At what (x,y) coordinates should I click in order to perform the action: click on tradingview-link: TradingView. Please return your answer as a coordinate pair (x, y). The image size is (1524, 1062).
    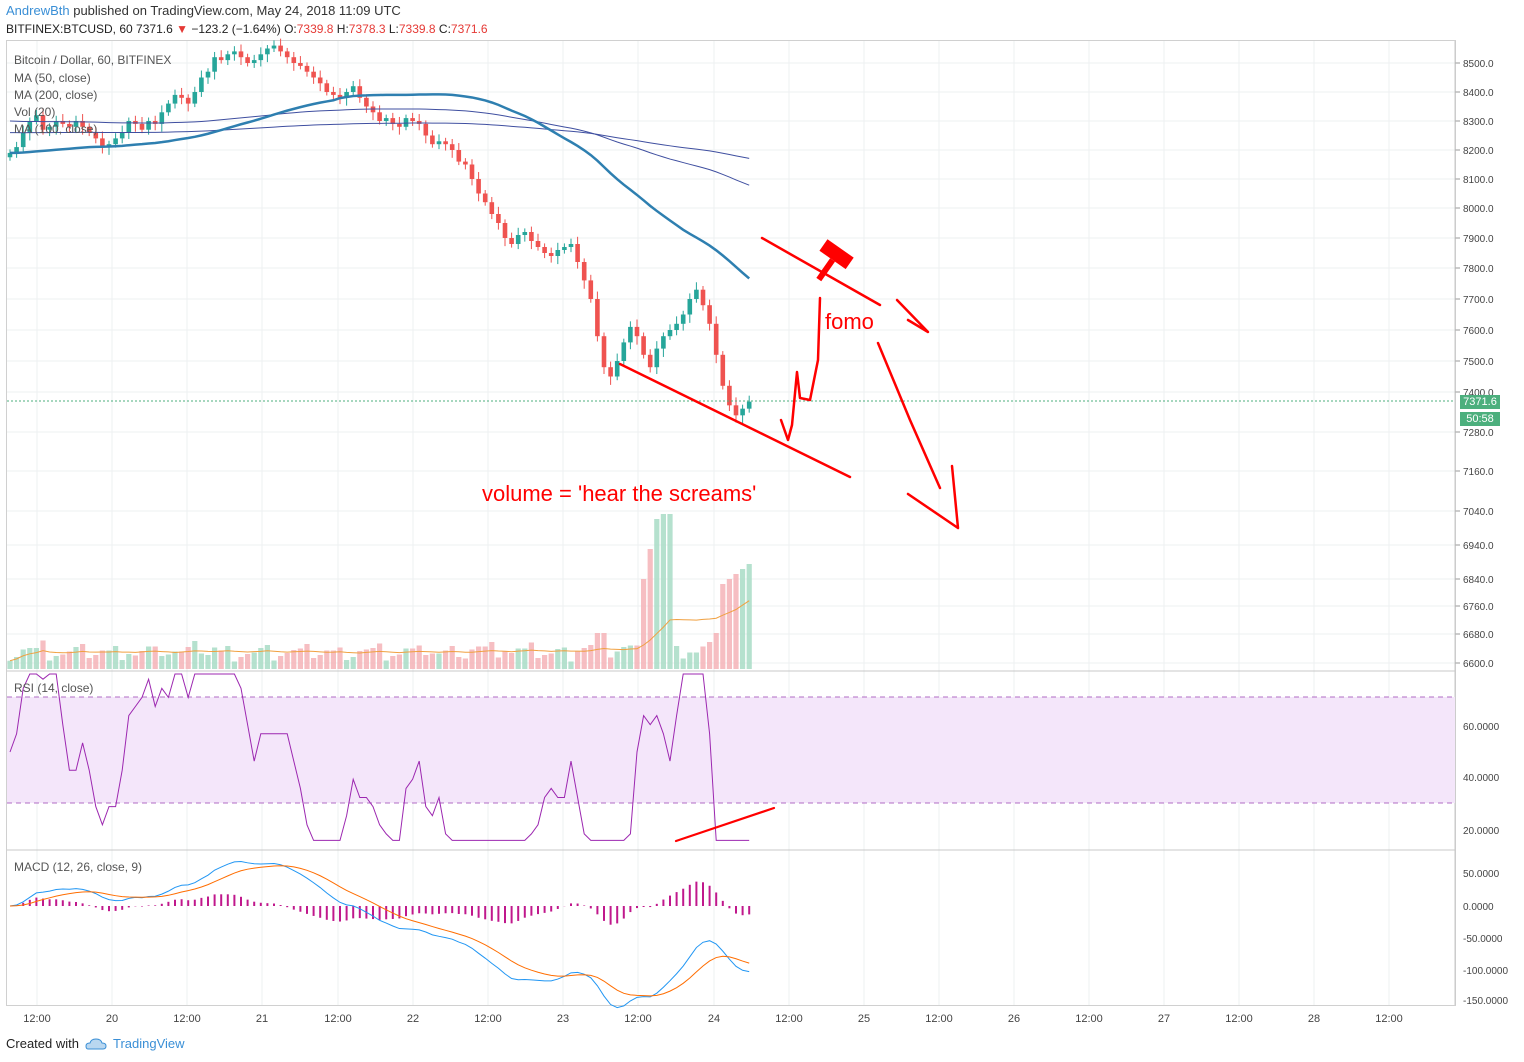
    Looking at the image, I should click on (148, 1043).